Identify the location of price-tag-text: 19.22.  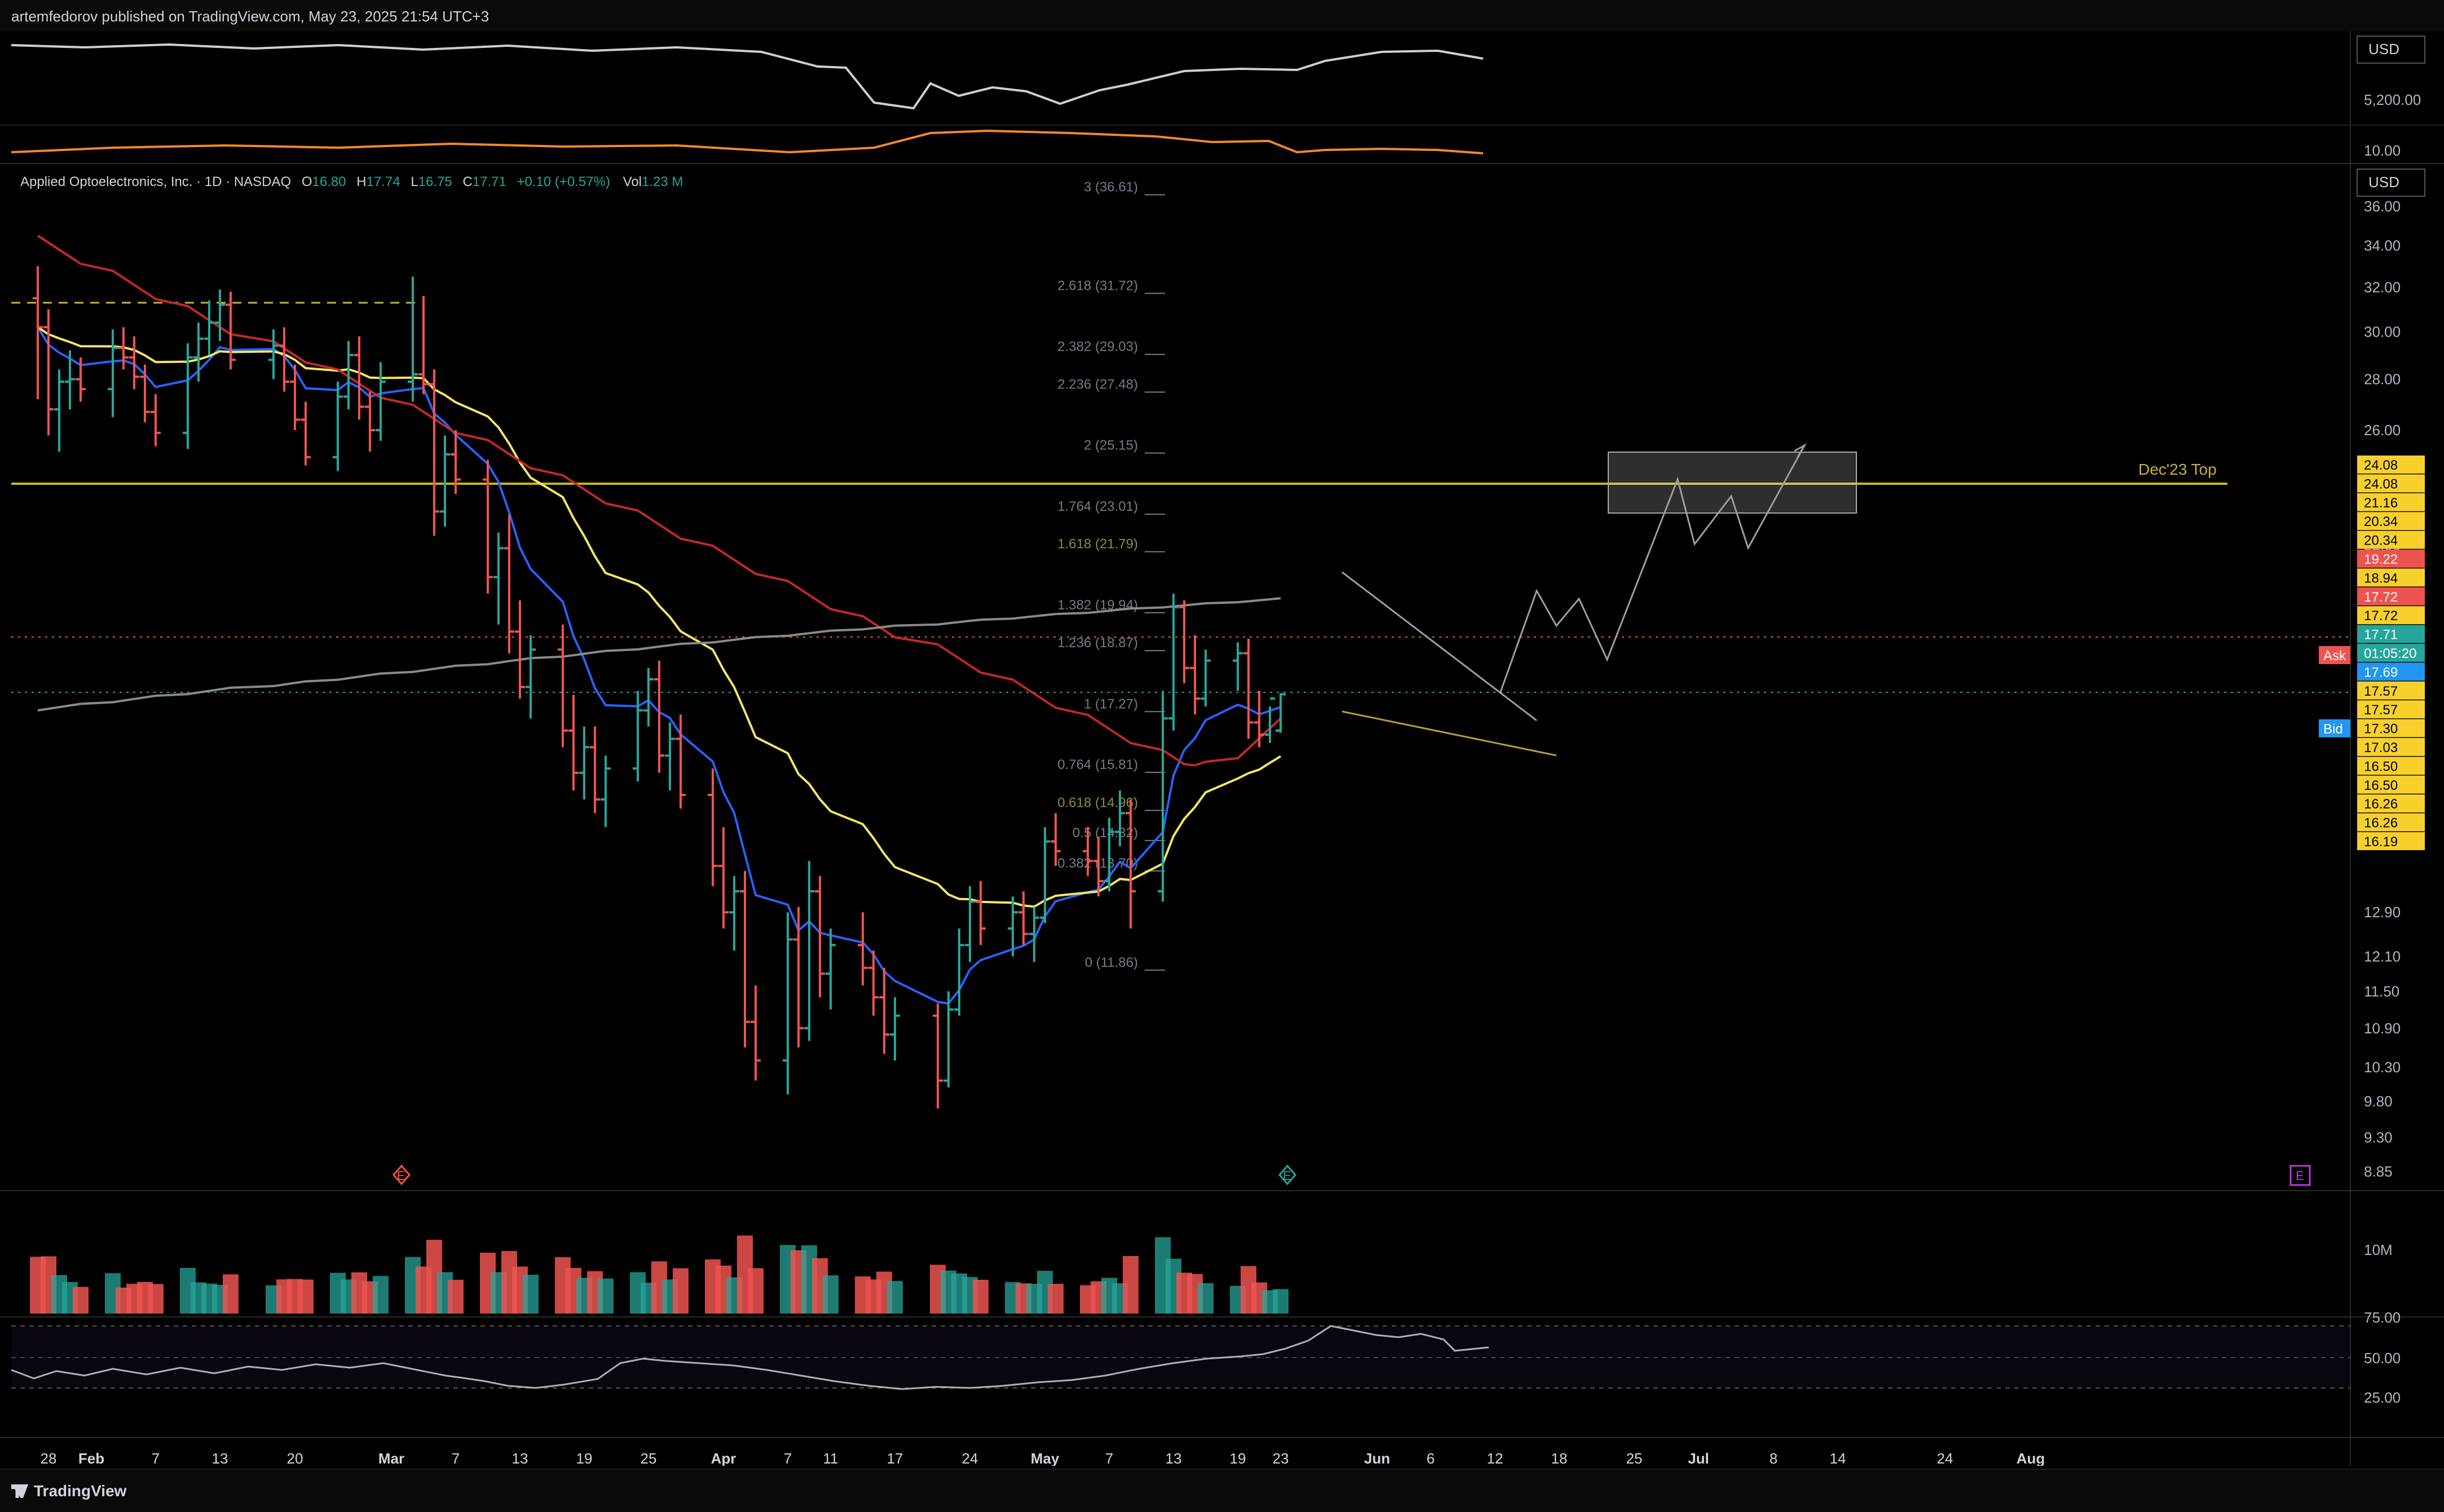
(2381, 559).